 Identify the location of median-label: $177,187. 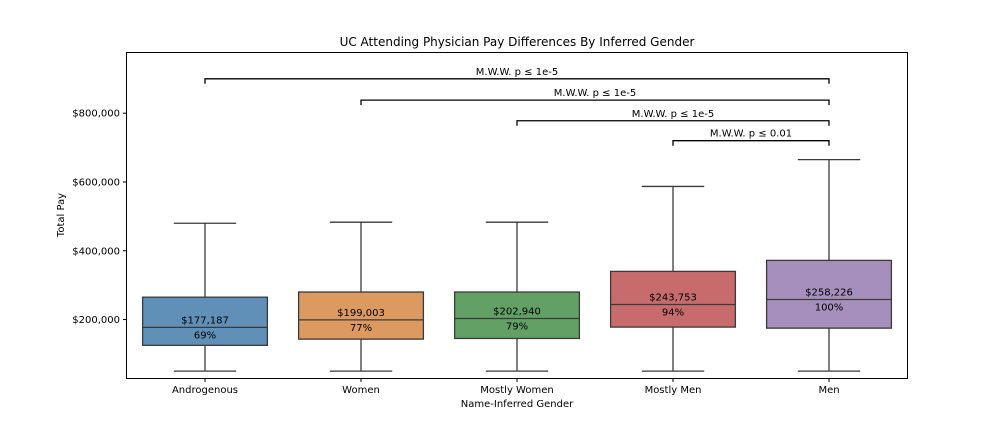
(205, 320).